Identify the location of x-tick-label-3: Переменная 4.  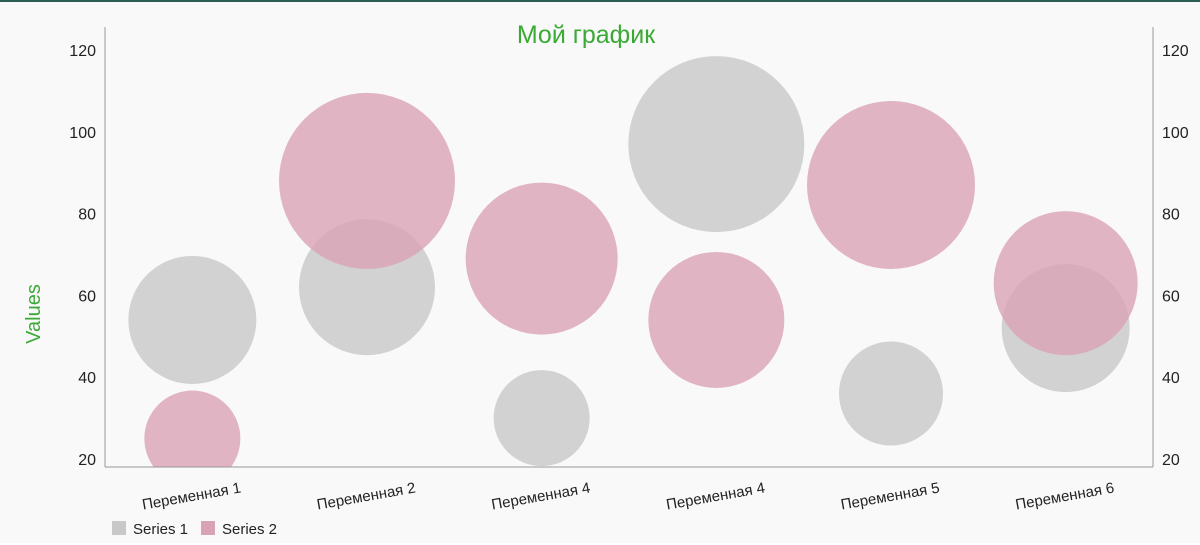
(540, 497).